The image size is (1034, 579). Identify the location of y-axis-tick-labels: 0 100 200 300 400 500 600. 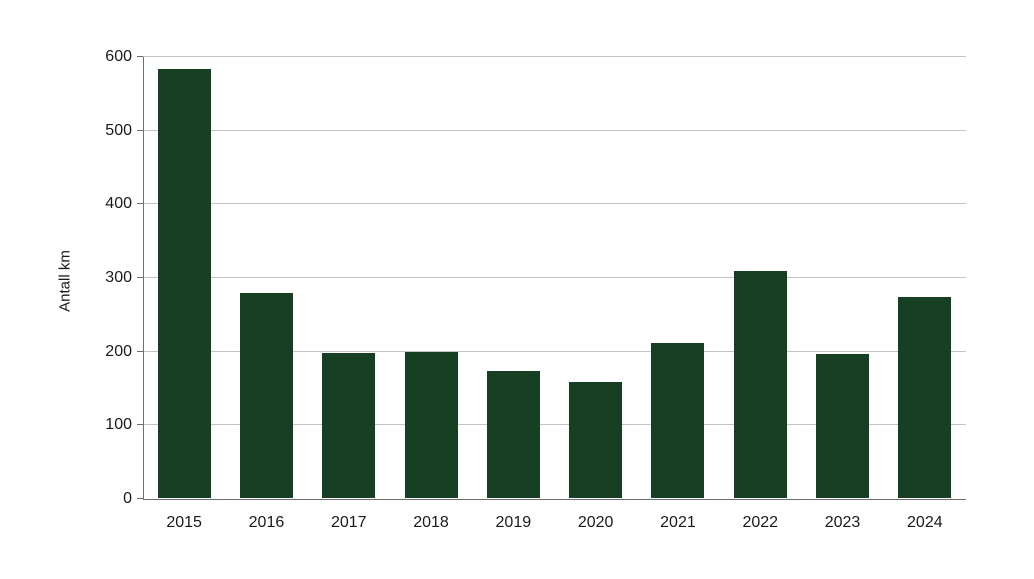
(66, 277).